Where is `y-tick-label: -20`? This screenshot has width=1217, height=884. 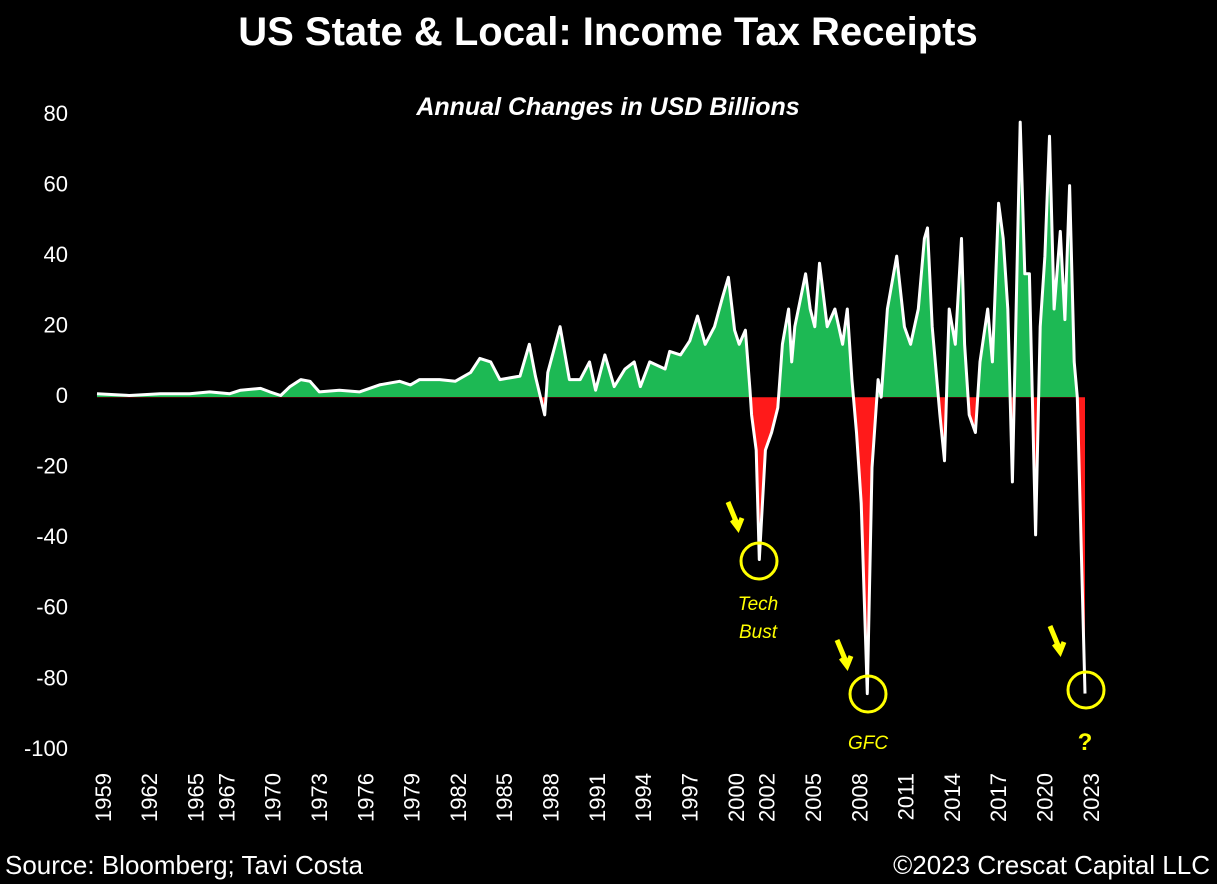
y-tick-label: -20 is located at coordinates (52, 466).